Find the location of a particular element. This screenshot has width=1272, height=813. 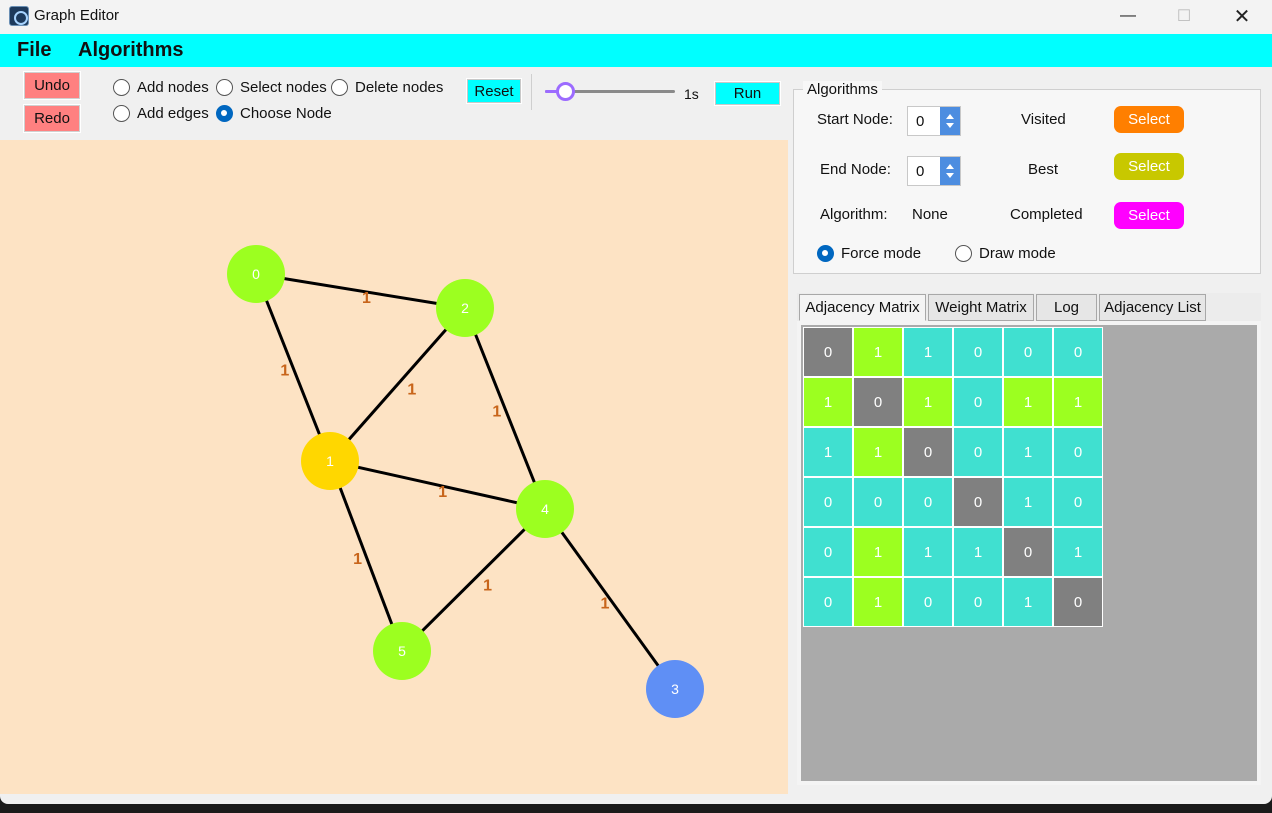

radio-label: Delete nodes is located at coordinates (399, 87).